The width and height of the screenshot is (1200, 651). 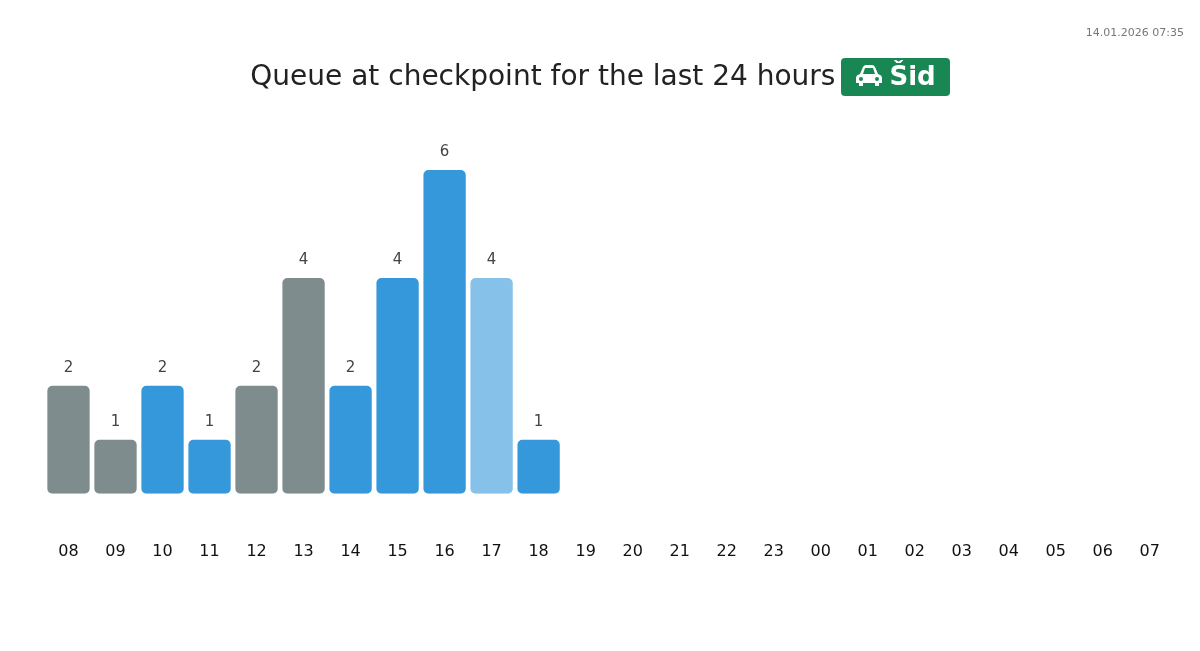 What do you see at coordinates (820, 550) in the screenshot?
I see `x-tick-label: 00` at bounding box center [820, 550].